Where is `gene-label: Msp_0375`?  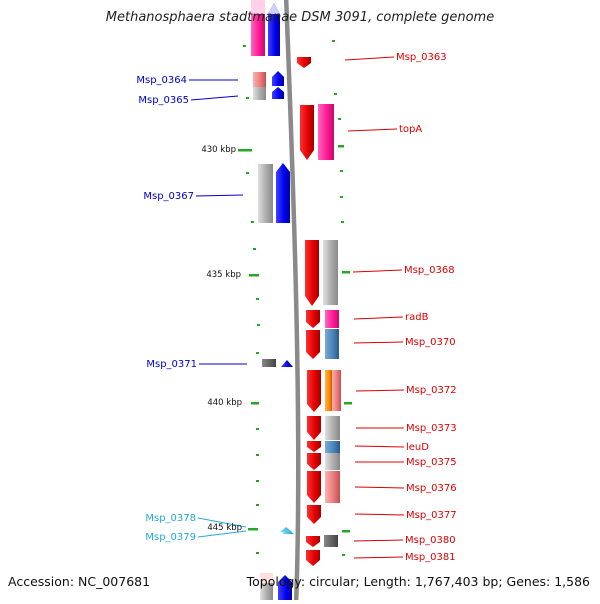 gene-label: Msp_0375 is located at coordinates (431, 462).